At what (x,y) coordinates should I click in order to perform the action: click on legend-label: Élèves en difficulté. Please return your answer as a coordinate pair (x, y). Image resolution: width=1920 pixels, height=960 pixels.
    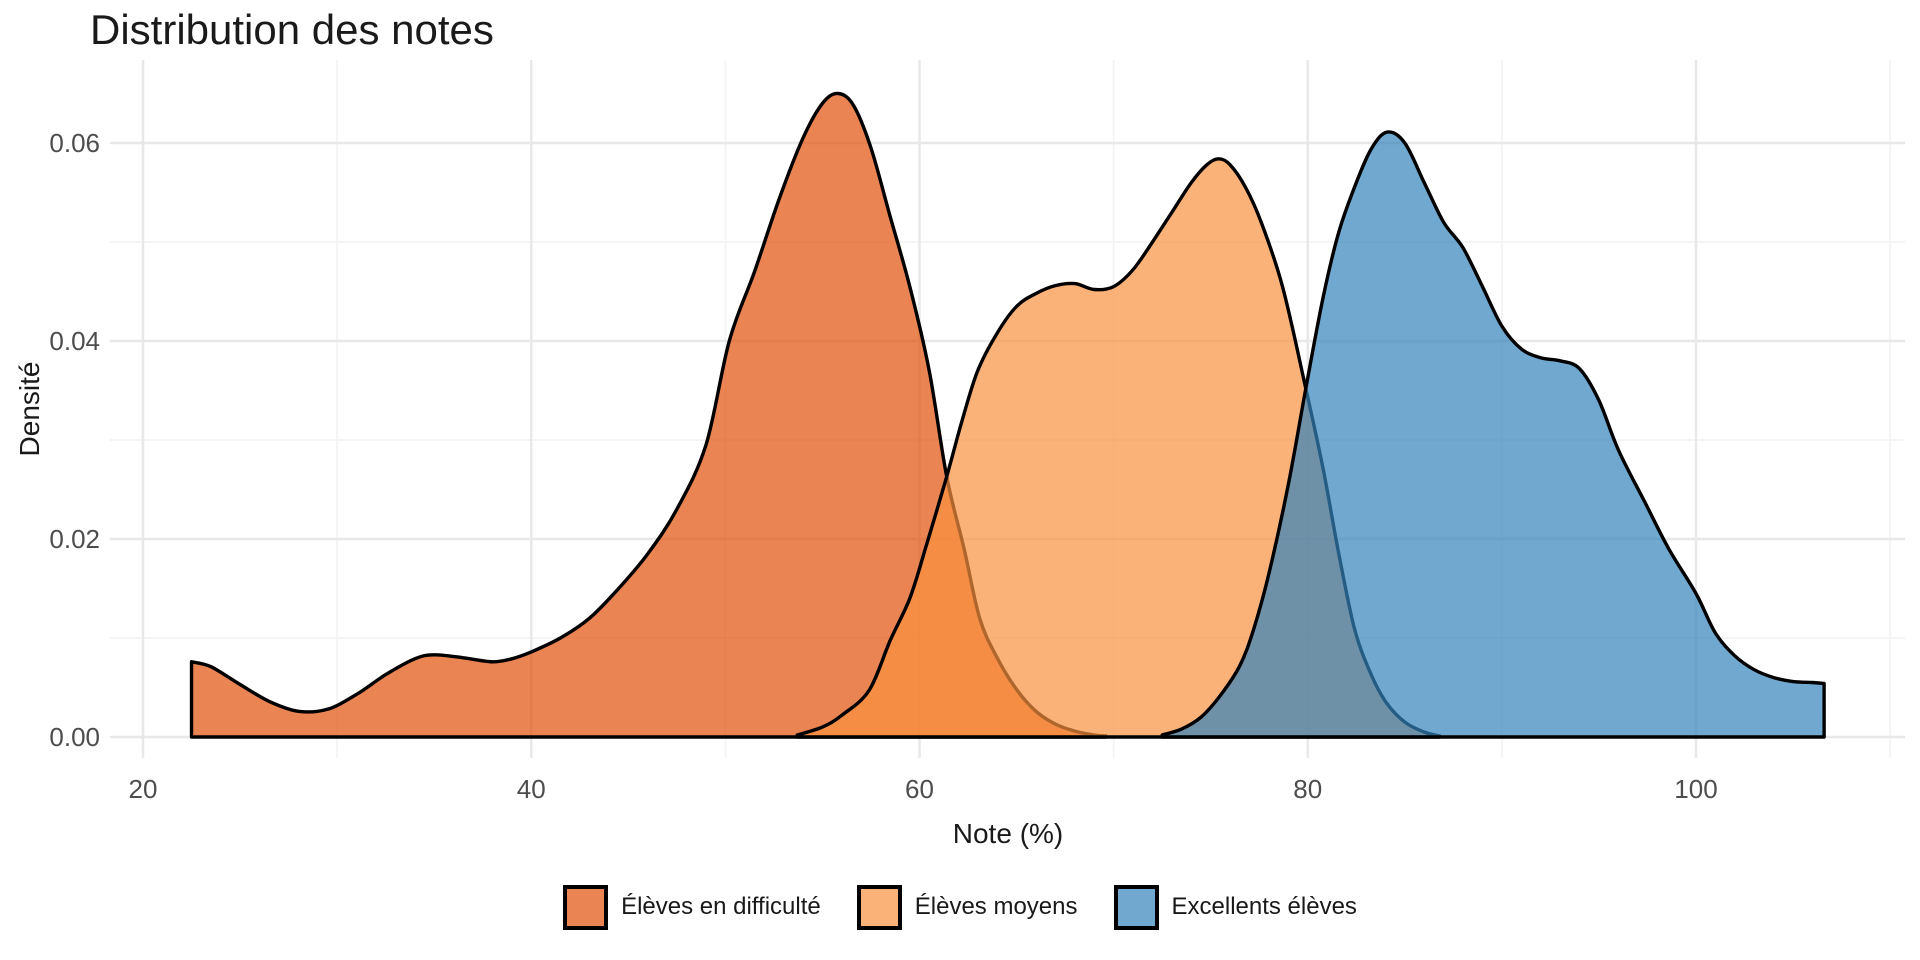
    Looking at the image, I should click on (721, 906).